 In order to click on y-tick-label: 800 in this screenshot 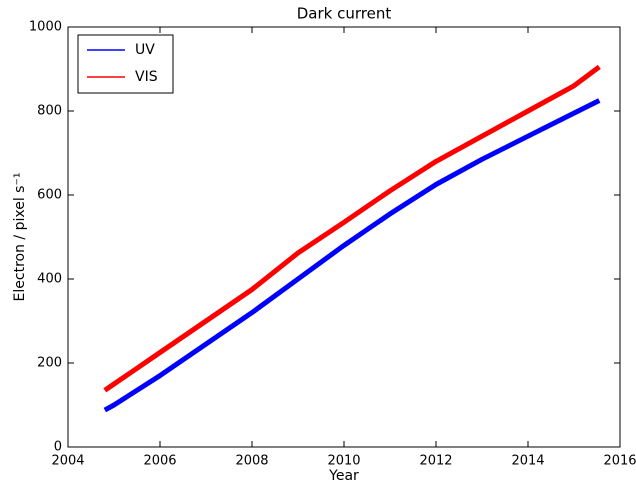, I will do `click(49, 111)`.